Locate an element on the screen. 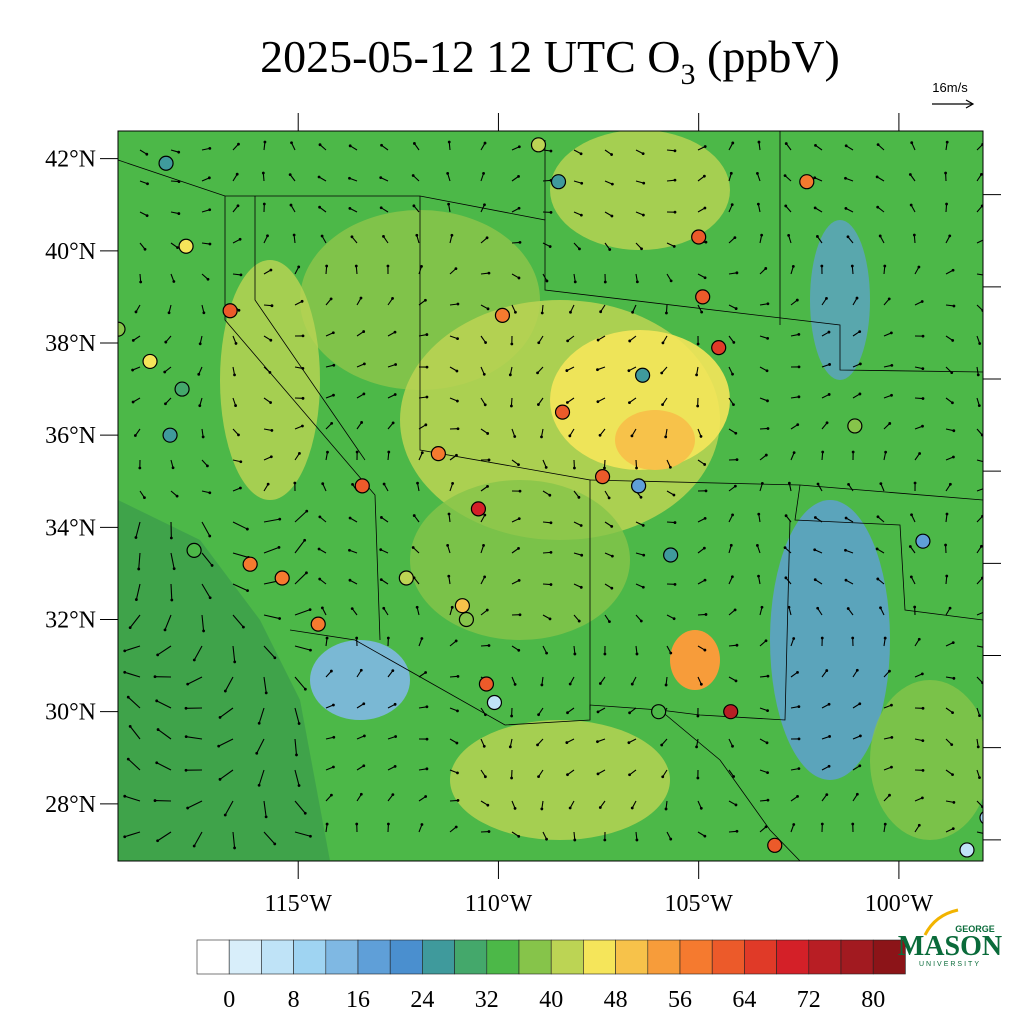 This screenshot has height=1024, width=1024. colorbar-box is located at coordinates (696, 957).